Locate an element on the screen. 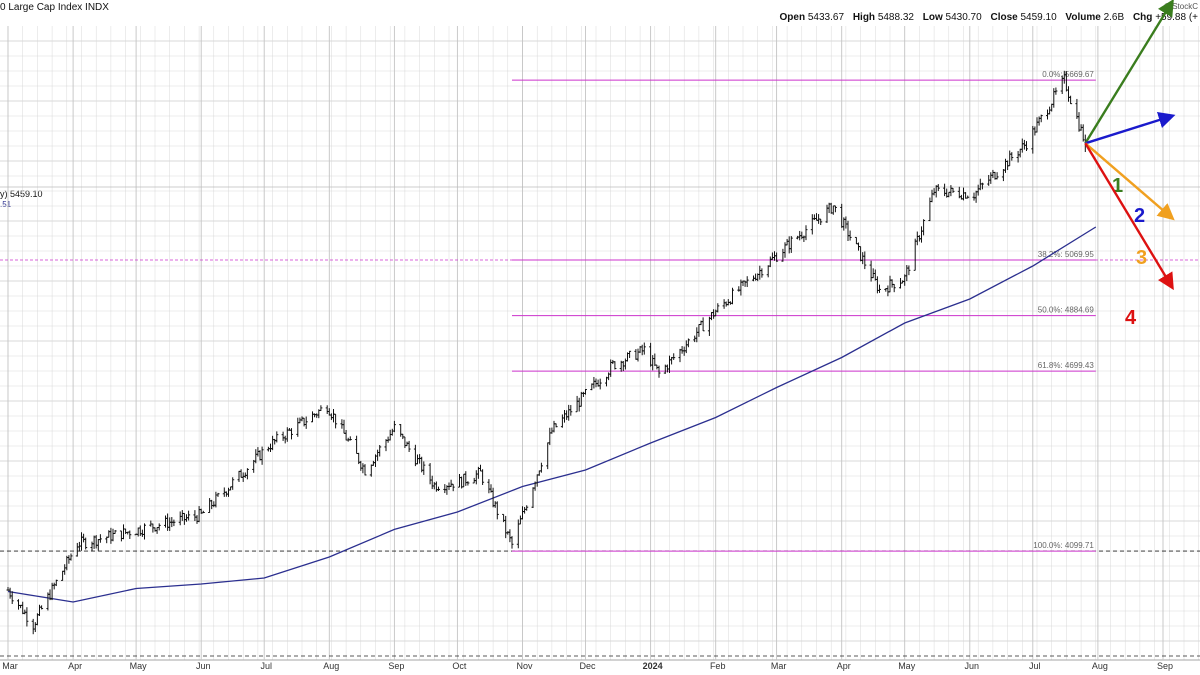 The image size is (1200, 675). price-legend: y) 5459.10 is located at coordinates (21, 194).